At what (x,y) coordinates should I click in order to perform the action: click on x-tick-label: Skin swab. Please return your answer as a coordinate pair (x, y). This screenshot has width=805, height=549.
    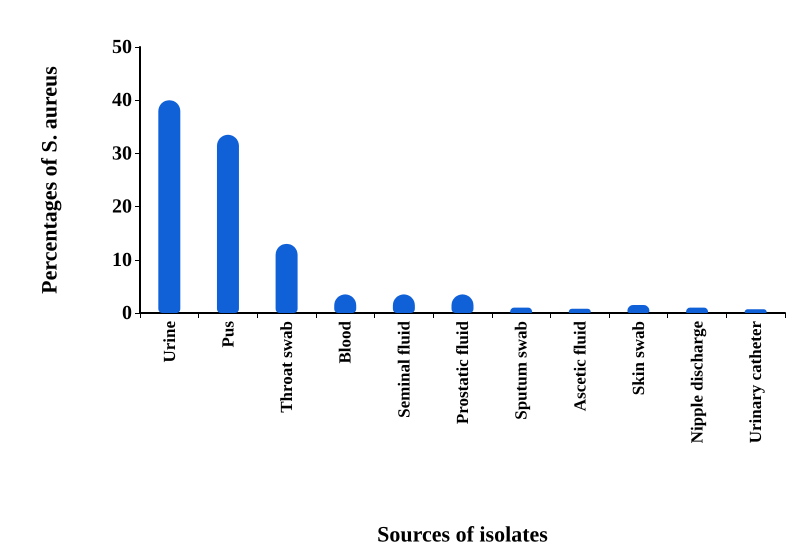
    Looking at the image, I should click on (638, 358).